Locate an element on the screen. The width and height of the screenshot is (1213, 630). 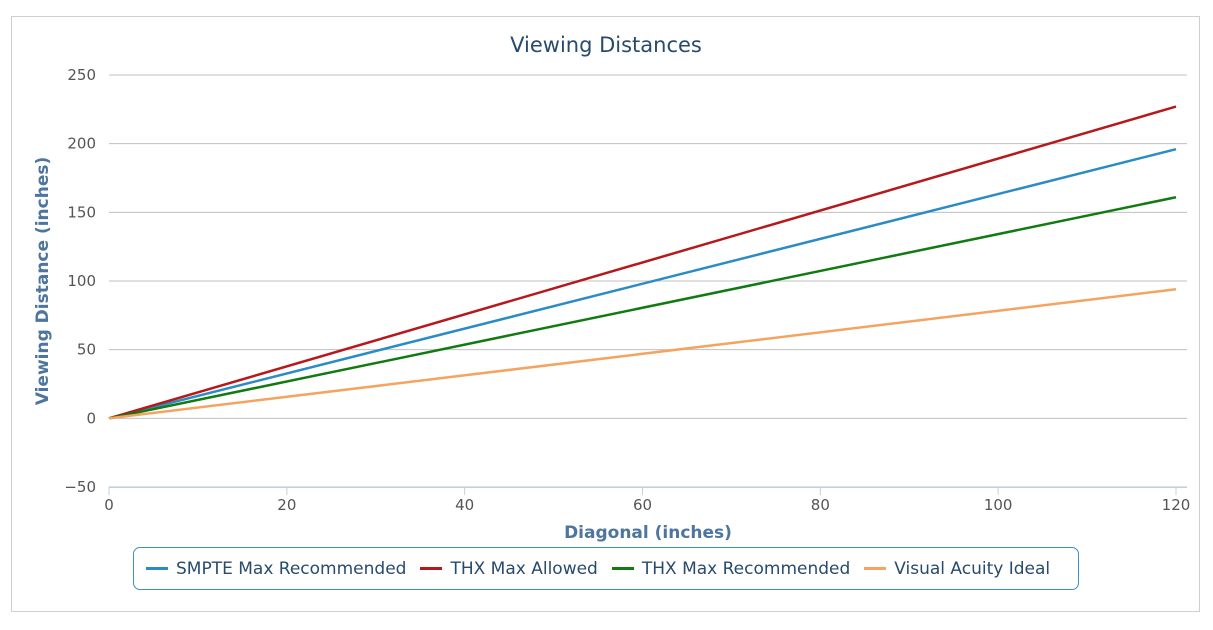
x-tick-label: 20 is located at coordinates (286, 505).